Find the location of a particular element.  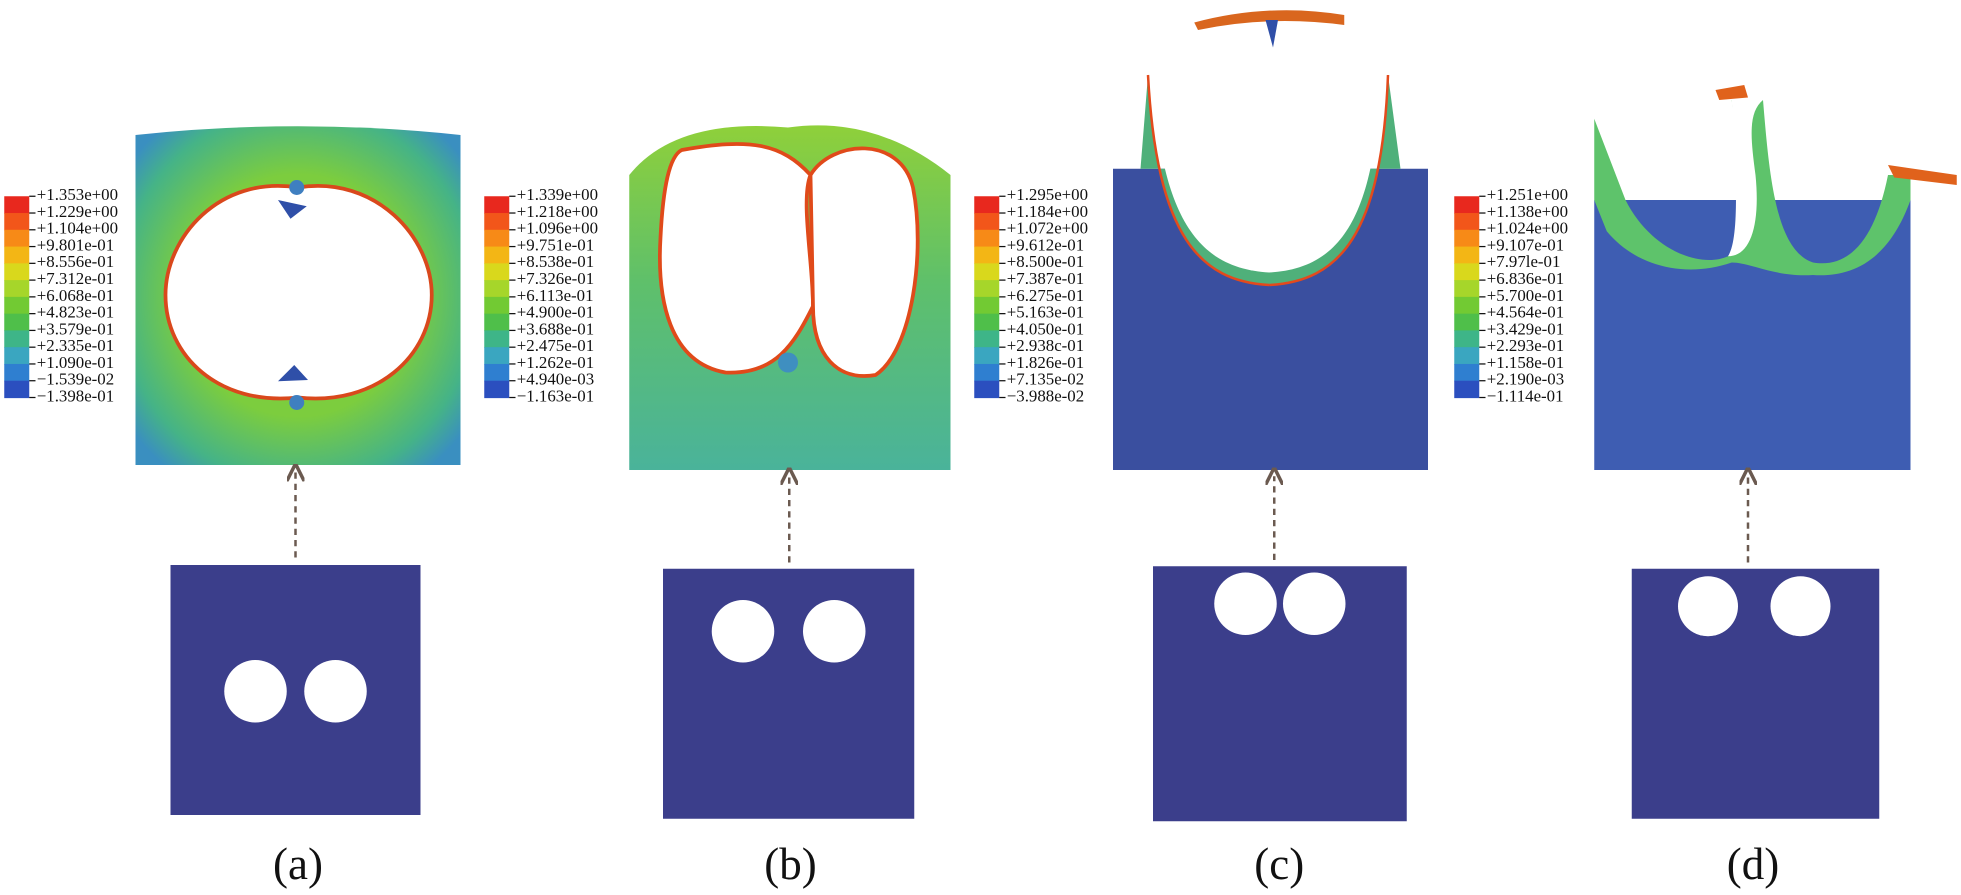

colorbar-label: +7.387e-01 is located at coordinates (1045, 278).